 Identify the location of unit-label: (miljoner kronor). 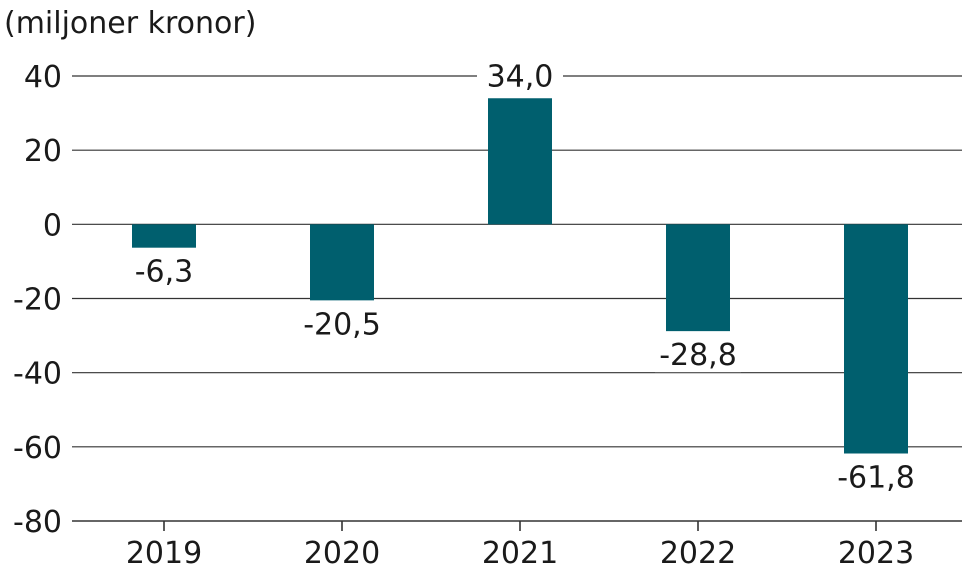
(130, 23).